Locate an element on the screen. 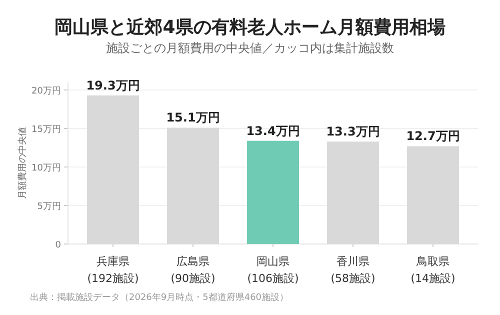 This screenshot has width=500, height=315. y-tick-label: 20万円 is located at coordinates (46, 91).